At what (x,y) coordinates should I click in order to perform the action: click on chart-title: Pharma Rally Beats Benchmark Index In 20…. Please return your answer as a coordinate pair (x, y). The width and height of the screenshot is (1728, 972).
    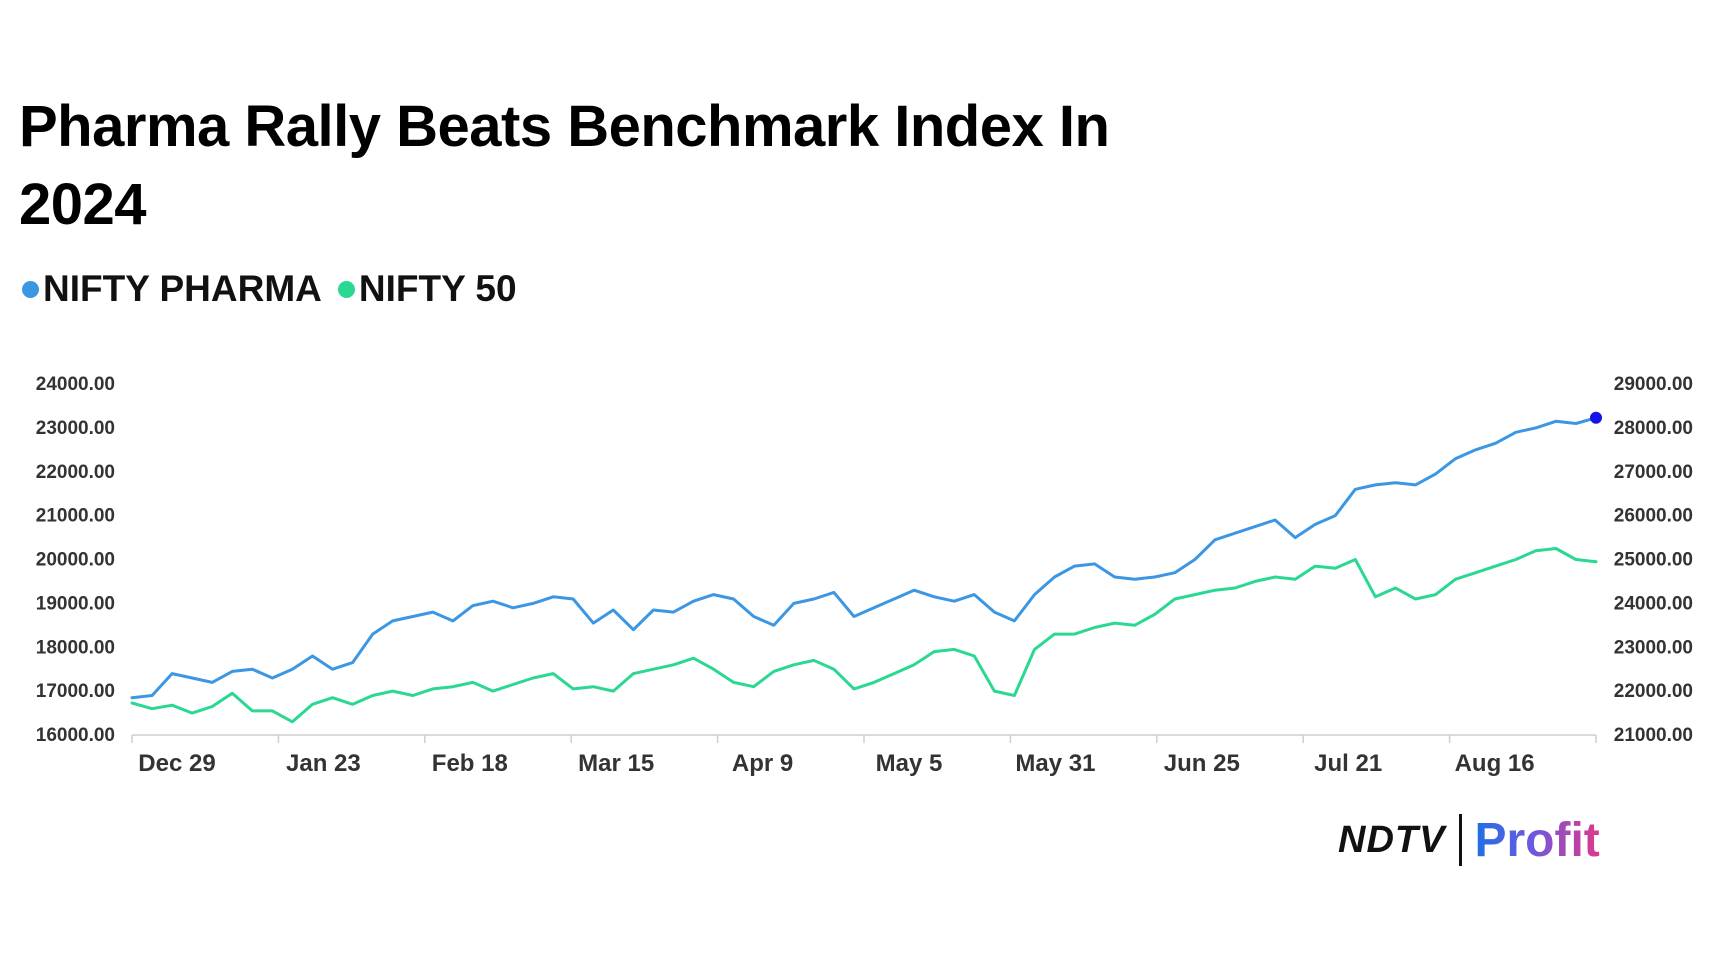
    Looking at the image, I should click on (564, 165).